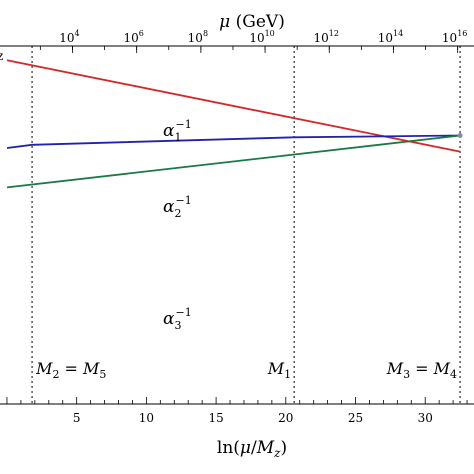 This screenshot has height=474, width=474. Describe the element at coordinates (460, 135) in the screenshot. I see `unification-point` at that location.